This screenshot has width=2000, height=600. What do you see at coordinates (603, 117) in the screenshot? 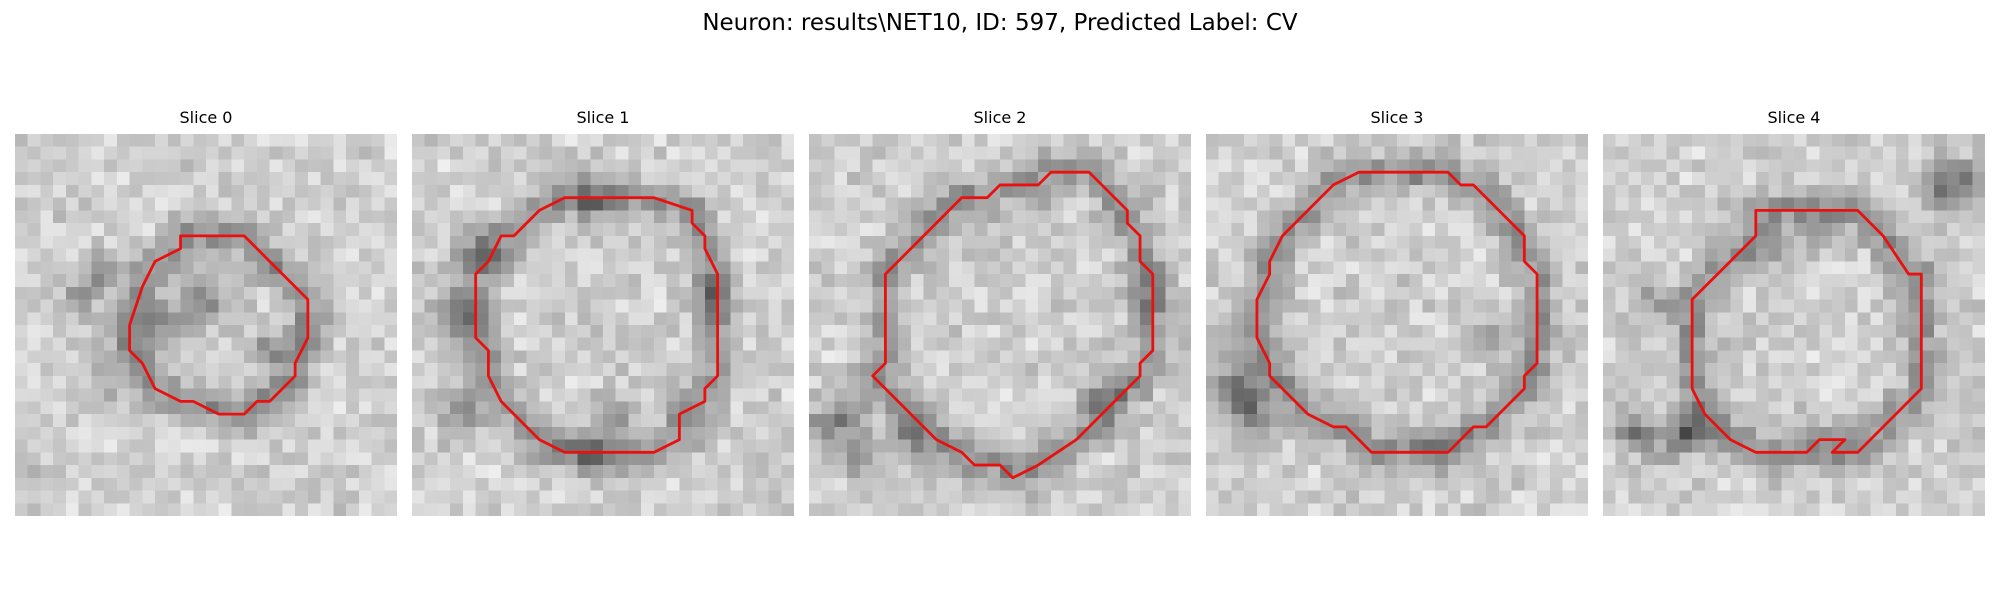
I see `slice-title: Slice 1` at bounding box center [603, 117].